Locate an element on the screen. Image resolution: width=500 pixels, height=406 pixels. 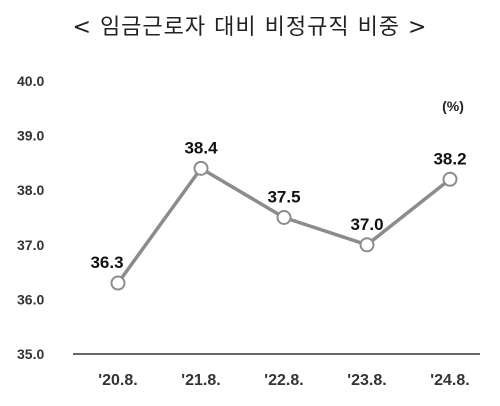
x-tick-label: '22.8. is located at coordinates (283, 380).